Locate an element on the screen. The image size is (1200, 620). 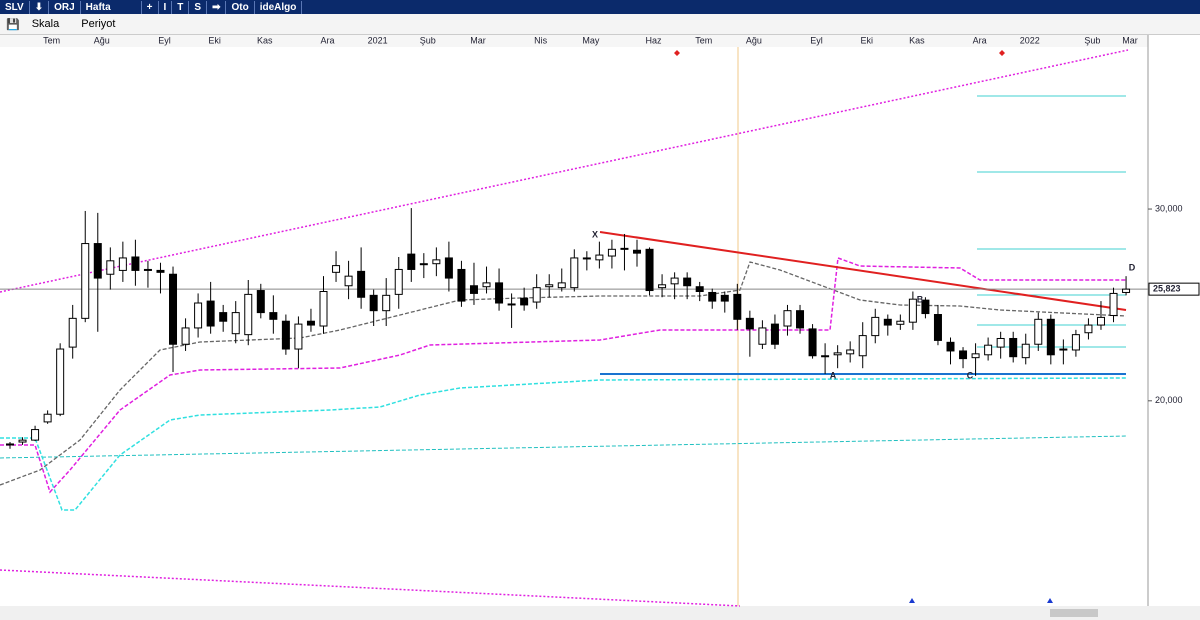
x-tick-label: Mar is located at coordinates (1130, 40).